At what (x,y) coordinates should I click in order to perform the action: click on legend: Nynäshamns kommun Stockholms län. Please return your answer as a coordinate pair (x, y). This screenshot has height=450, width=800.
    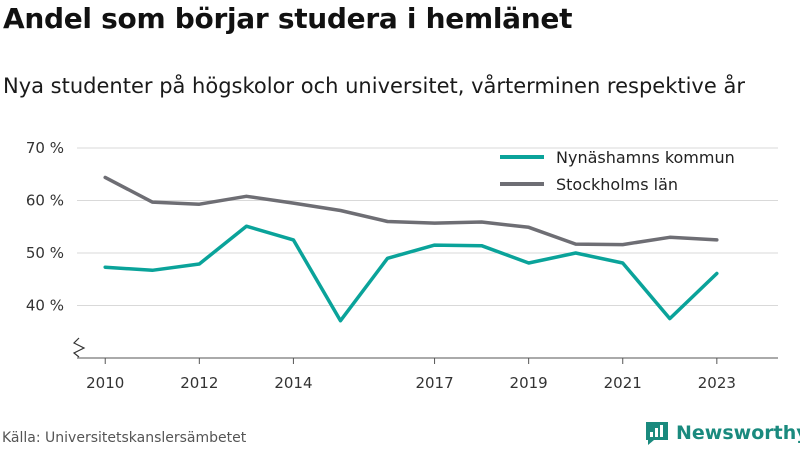
    Looking at the image, I should click on (617, 171).